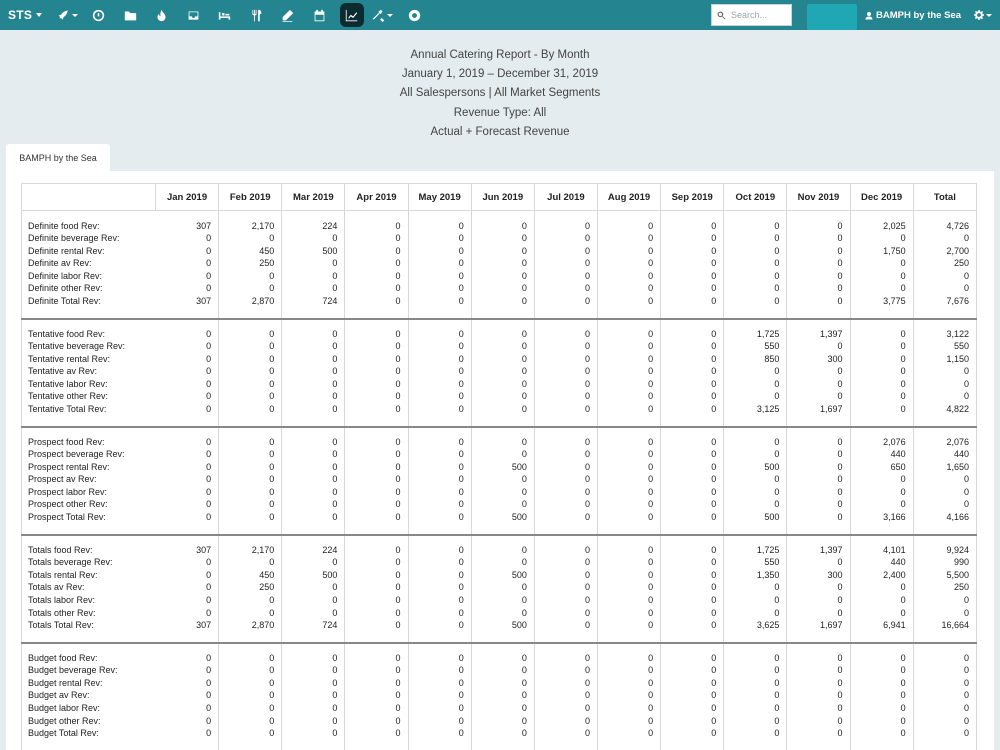 This screenshot has width=1000, height=750. Describe the element at coordinates (755, 625) in the screenshot. I see `month-value-cell: 3,625` at that location.